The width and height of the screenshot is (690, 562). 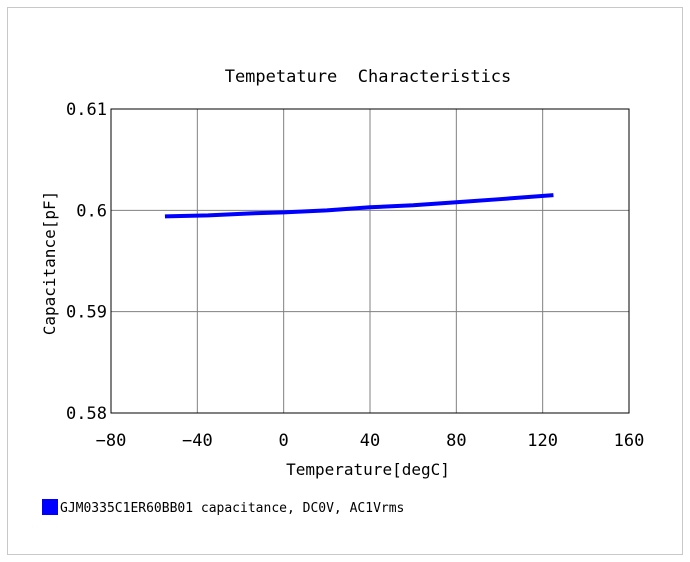 What do you see at coordinates (368, 77) in the screenshot?
I see `chart-title: Tempetature Characteristics` at bounding box center [368, 77].